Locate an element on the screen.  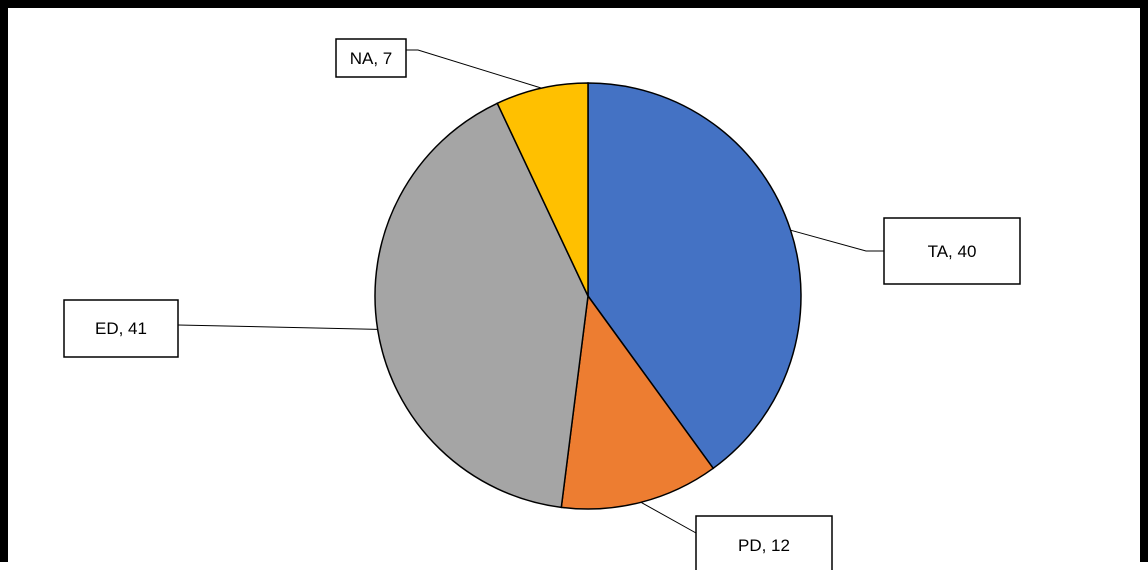
data-label-ed: ED, 41 is located at coordinates (121, 328).